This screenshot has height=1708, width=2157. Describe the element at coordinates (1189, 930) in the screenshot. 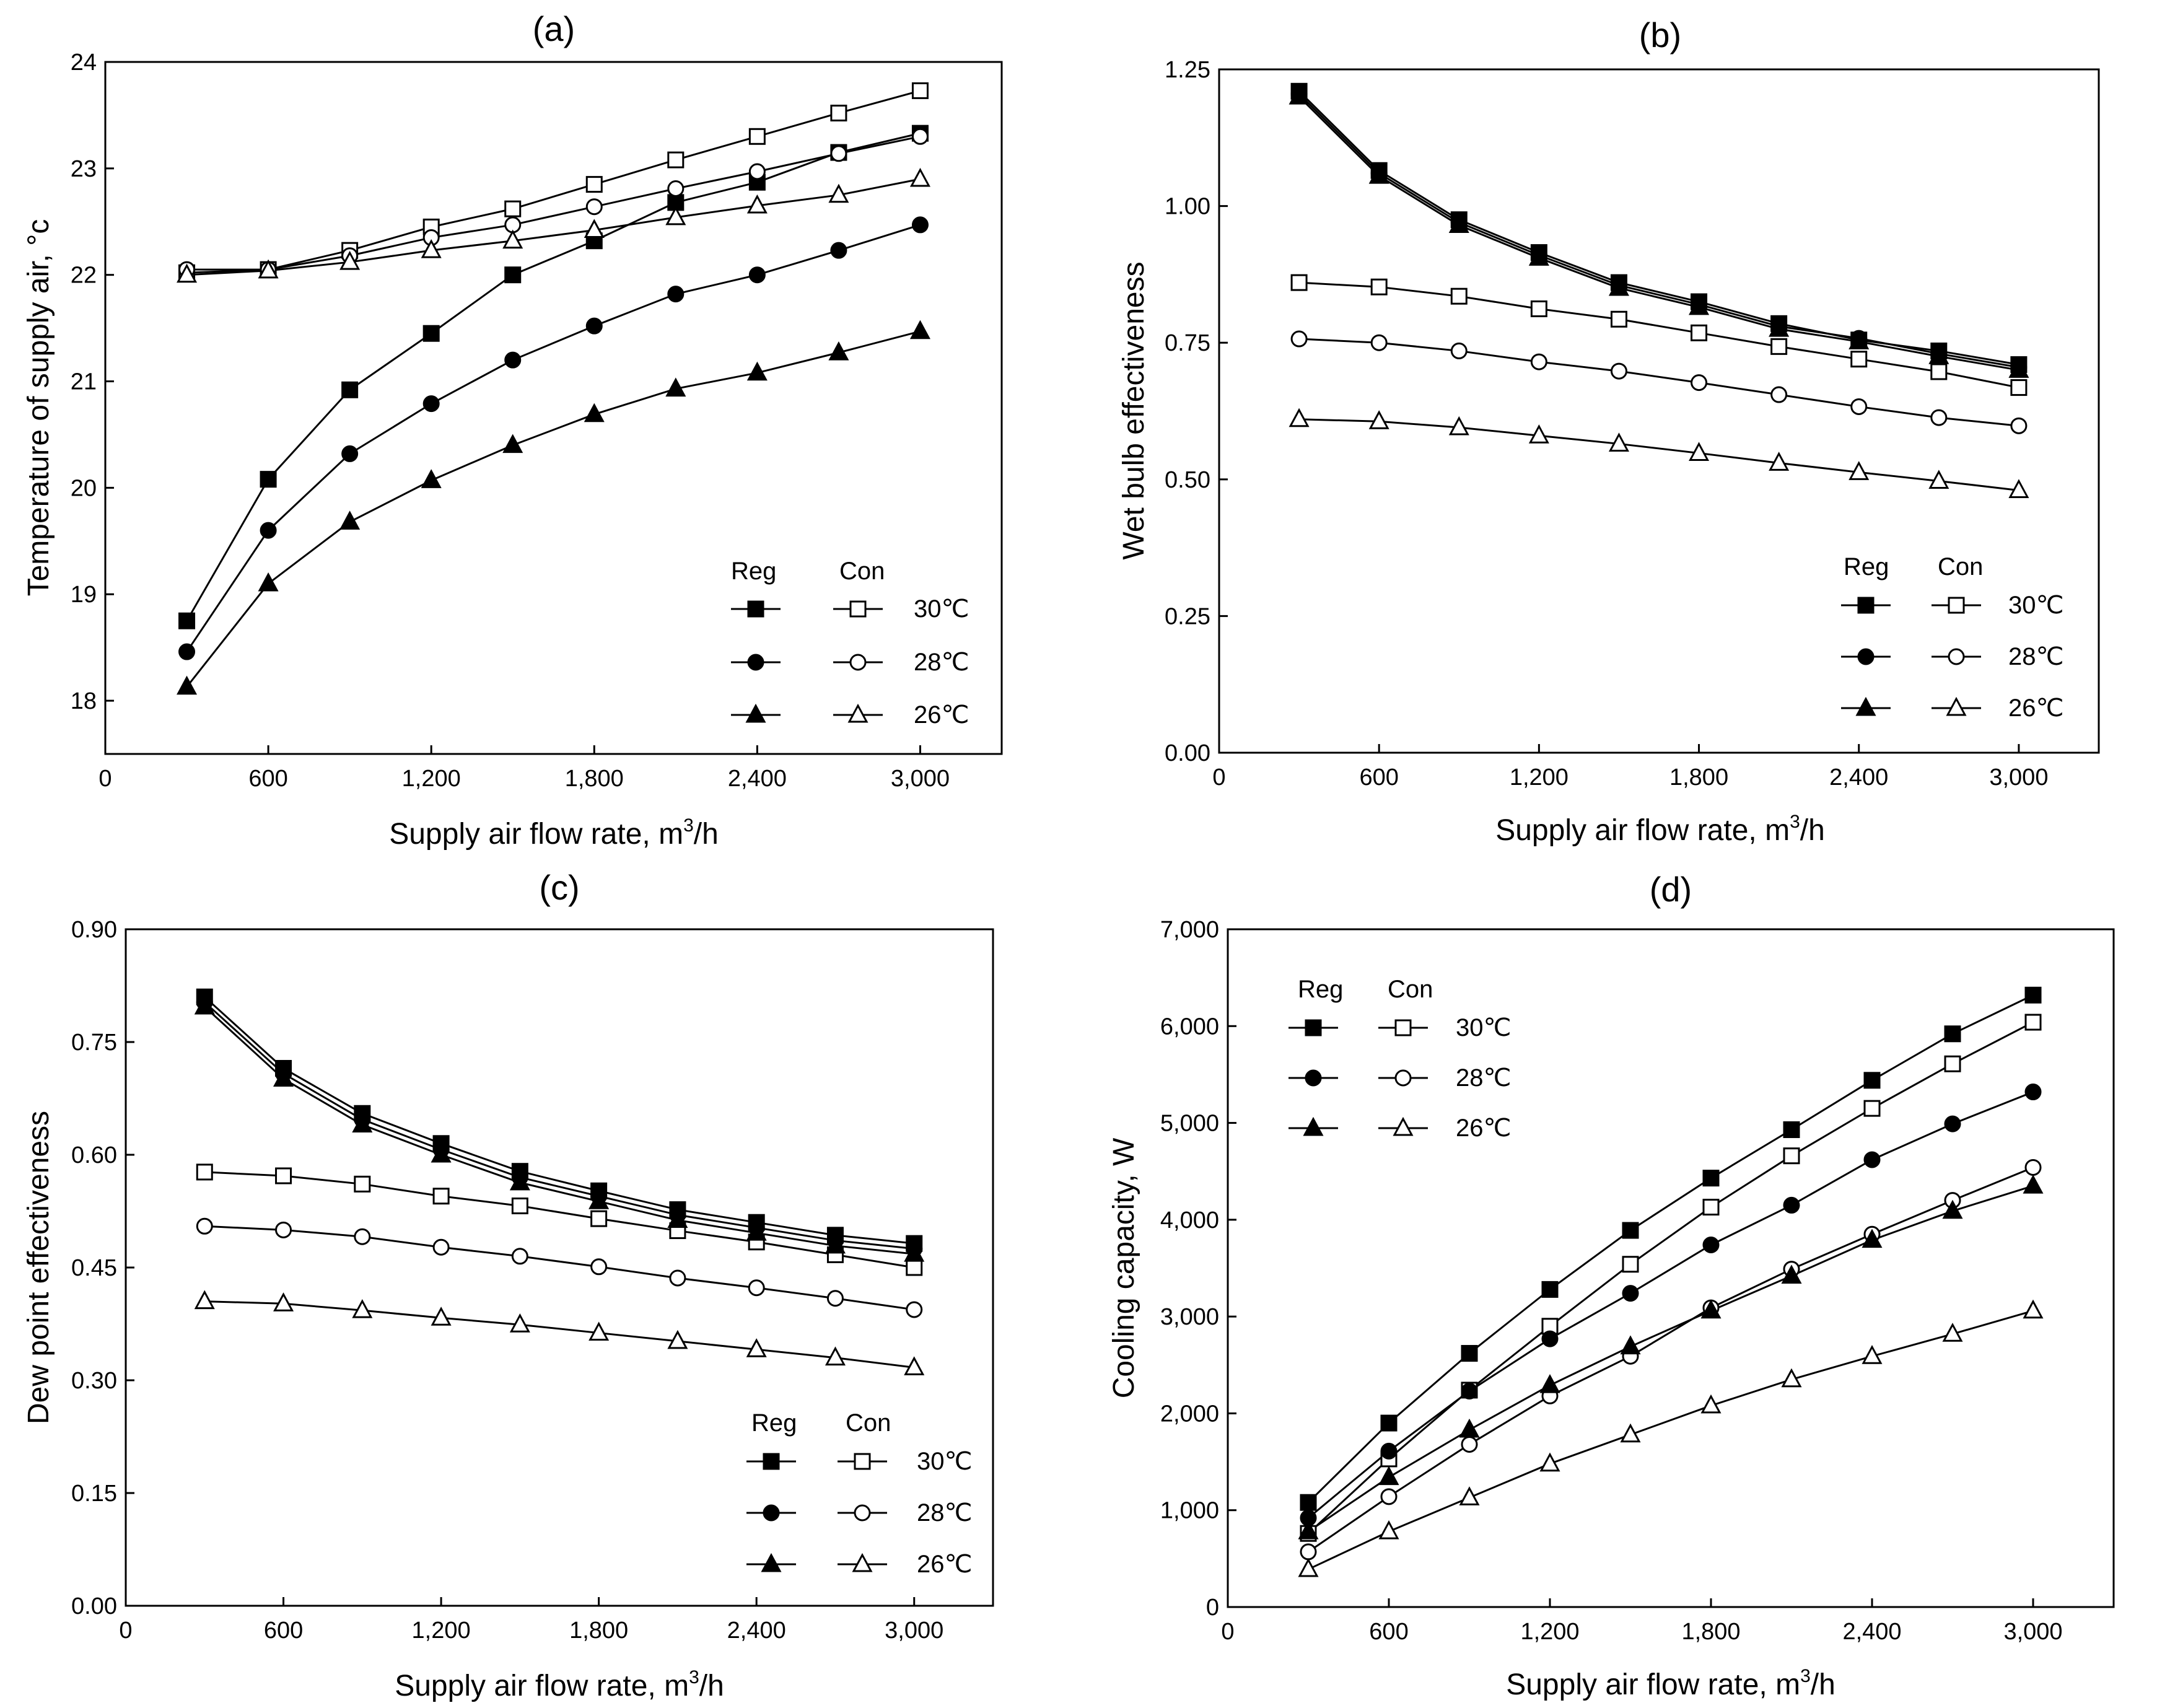

I see `panel-d-y-tick-label: 7,000` at that location.